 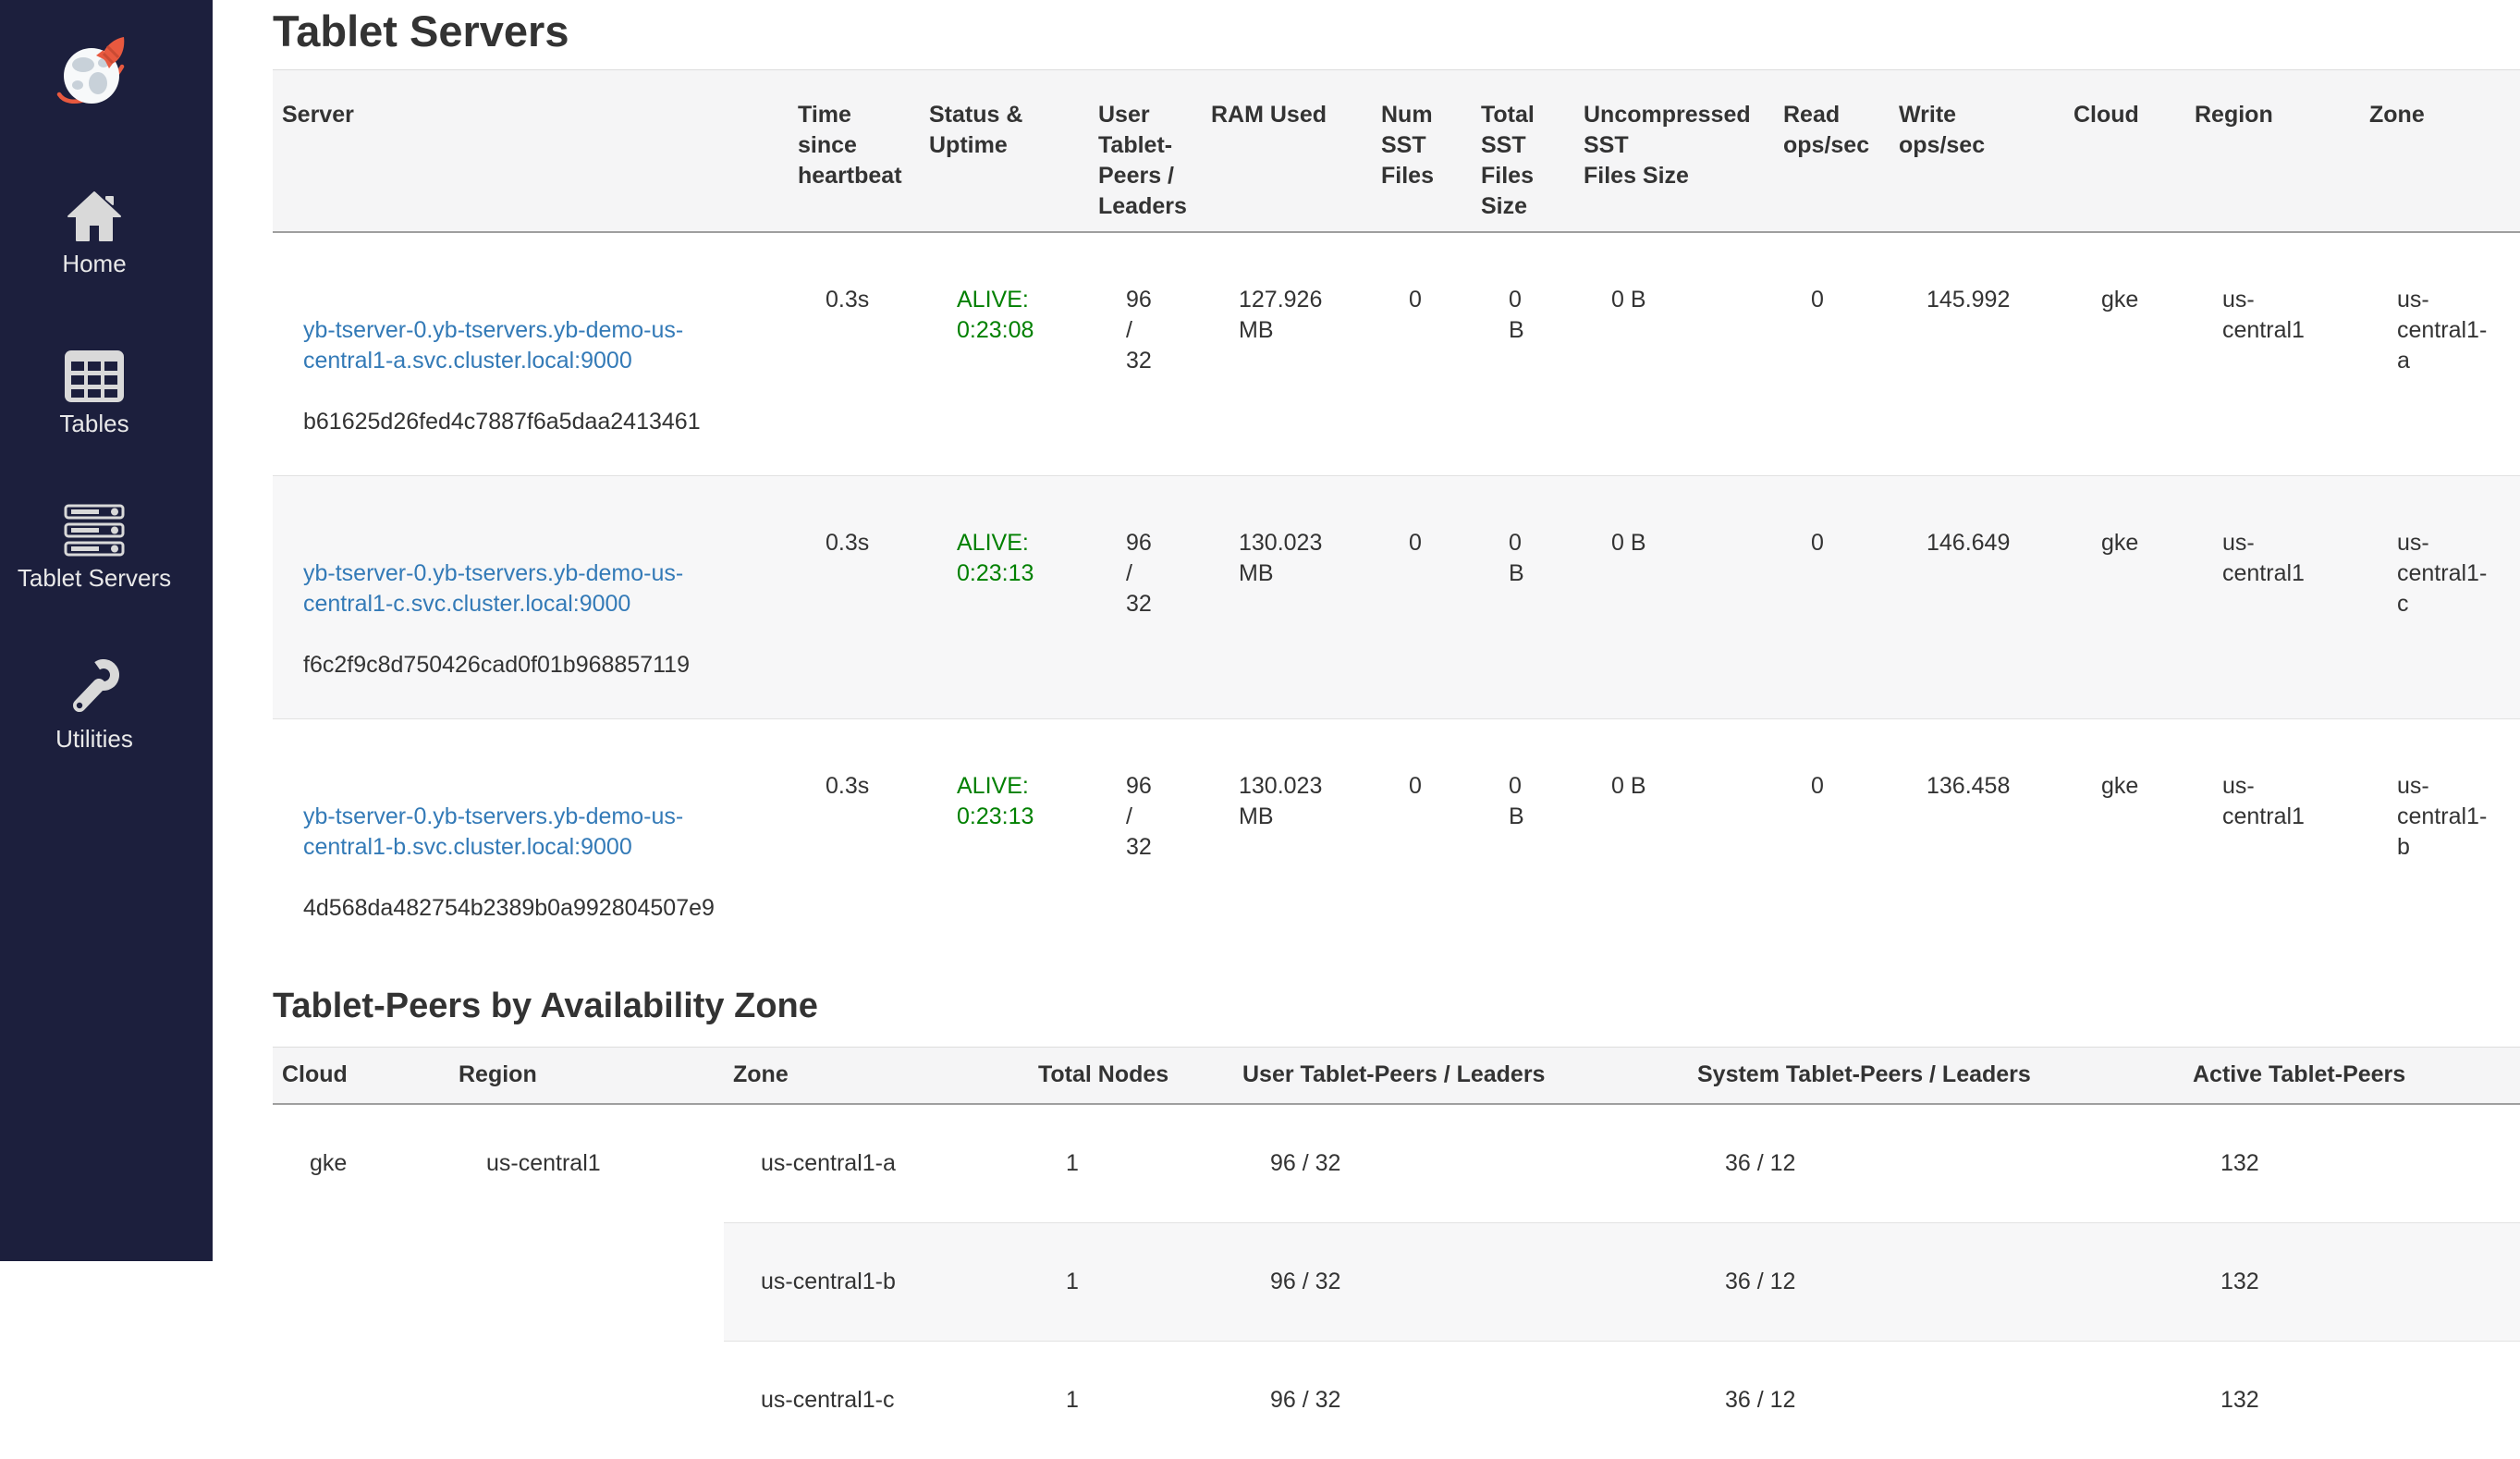 What do you see at coordinates (1977, 151) in the screenshot?
I see `col-write-ops: Write ops/sec` at bounding box center [1977, 151].